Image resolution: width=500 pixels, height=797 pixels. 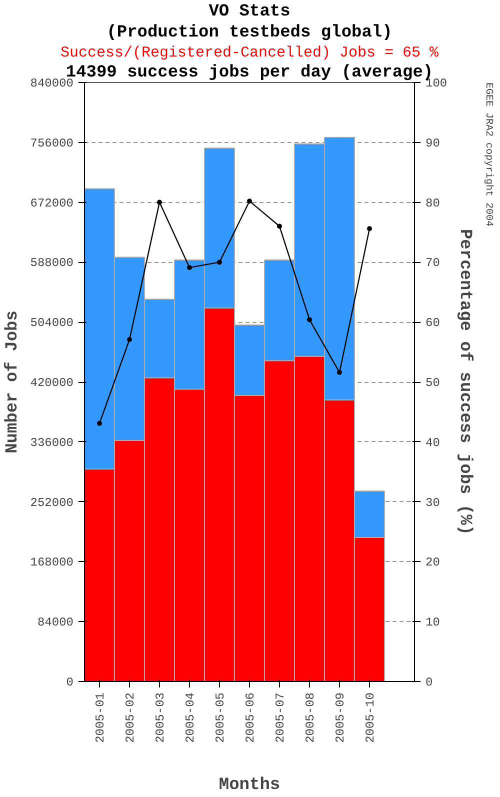 I want to click on y2-tick-label: 30, so click(x=433, y=503).